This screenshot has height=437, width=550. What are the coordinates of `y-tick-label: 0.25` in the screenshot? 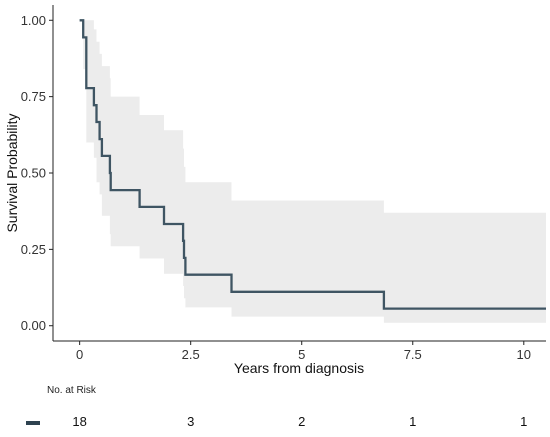 It's located at (33, 249).